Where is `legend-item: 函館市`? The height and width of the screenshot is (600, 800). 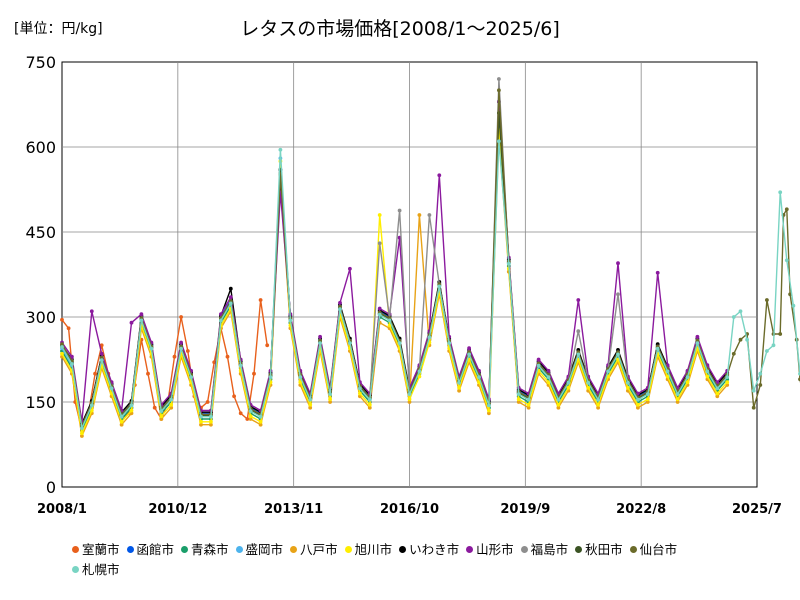 legend-item: 函館市 is located at coordinates (150, 550).